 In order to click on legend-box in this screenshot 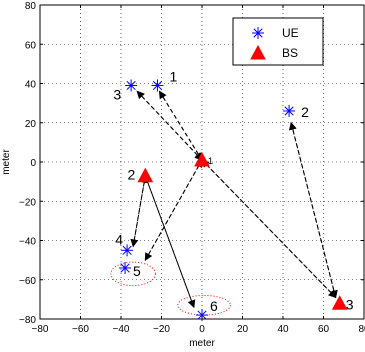, I will do `click(278, 41)`.